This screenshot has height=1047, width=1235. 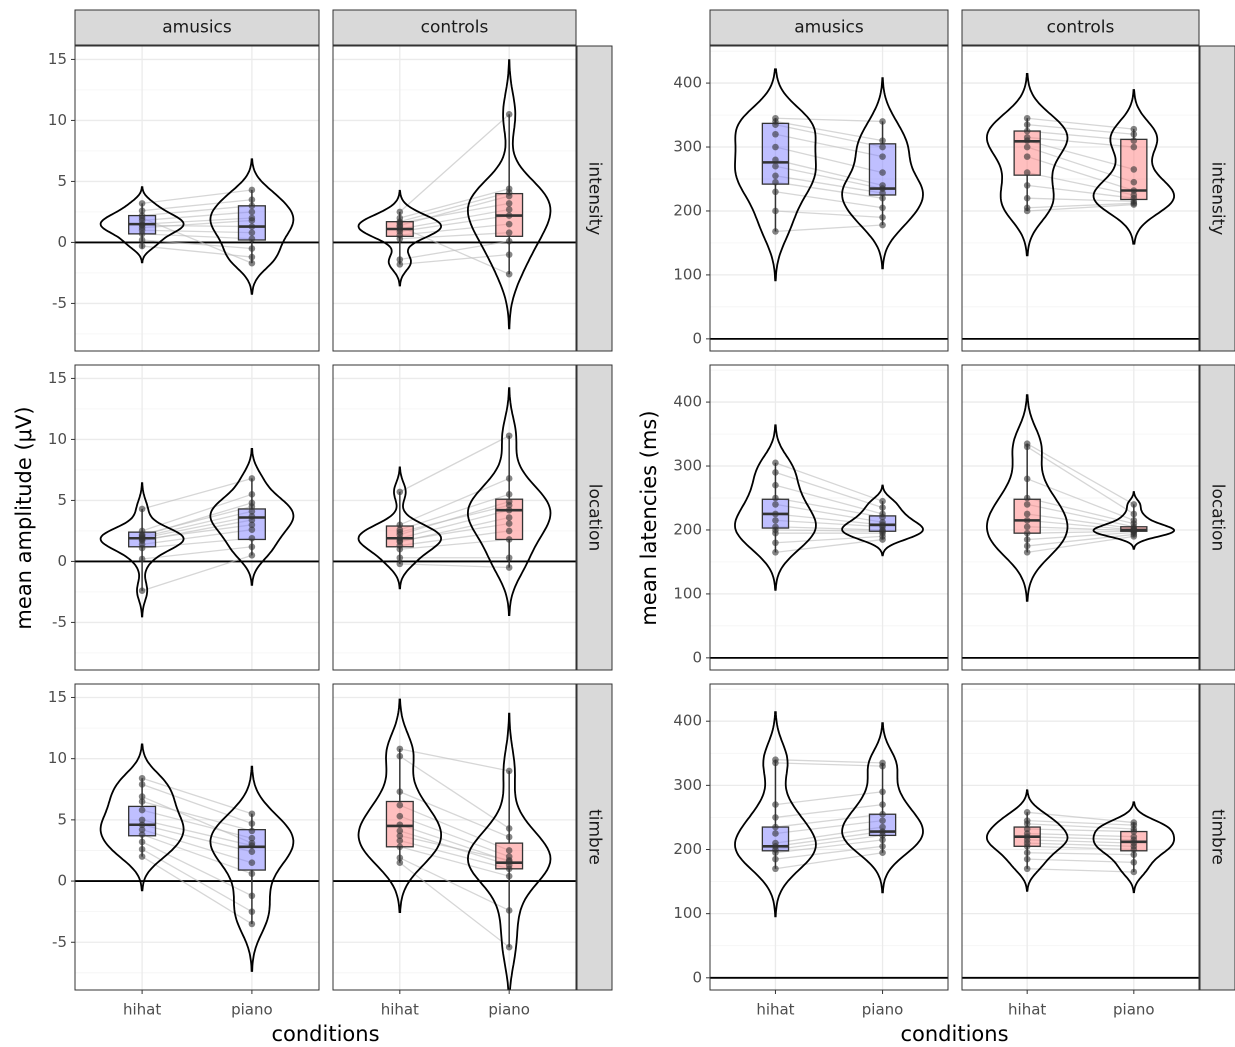 What do you see at coordinates (697, 977) in the screenshot?
I see `y-tick-label: 0` at bounding box center [697, 977].